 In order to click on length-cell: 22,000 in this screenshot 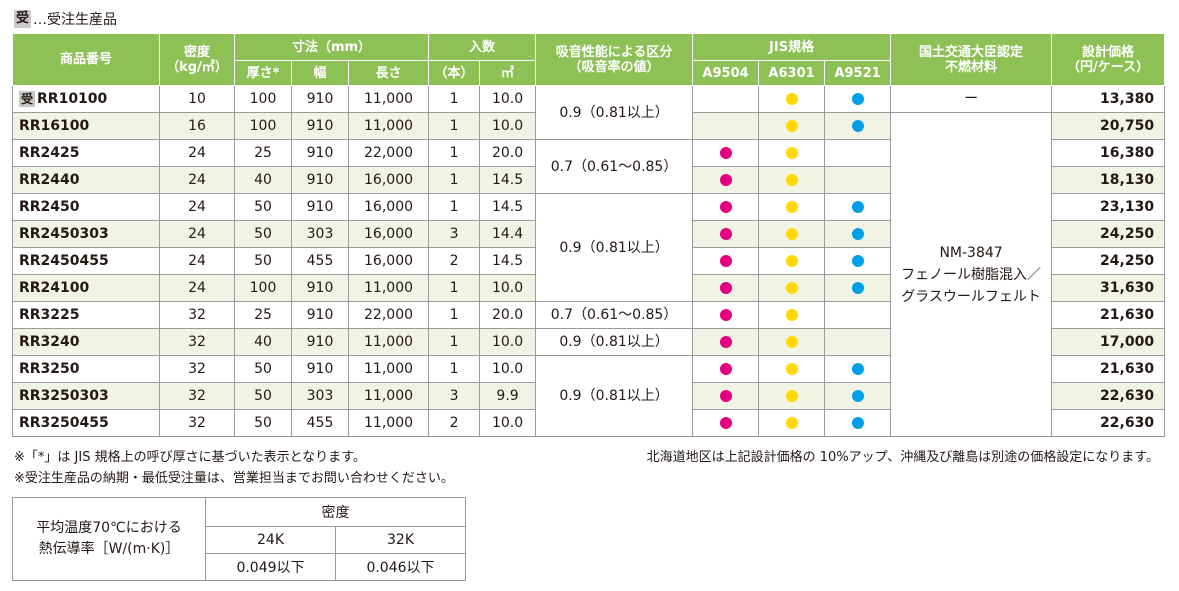, I will do `click(388, 153)`.